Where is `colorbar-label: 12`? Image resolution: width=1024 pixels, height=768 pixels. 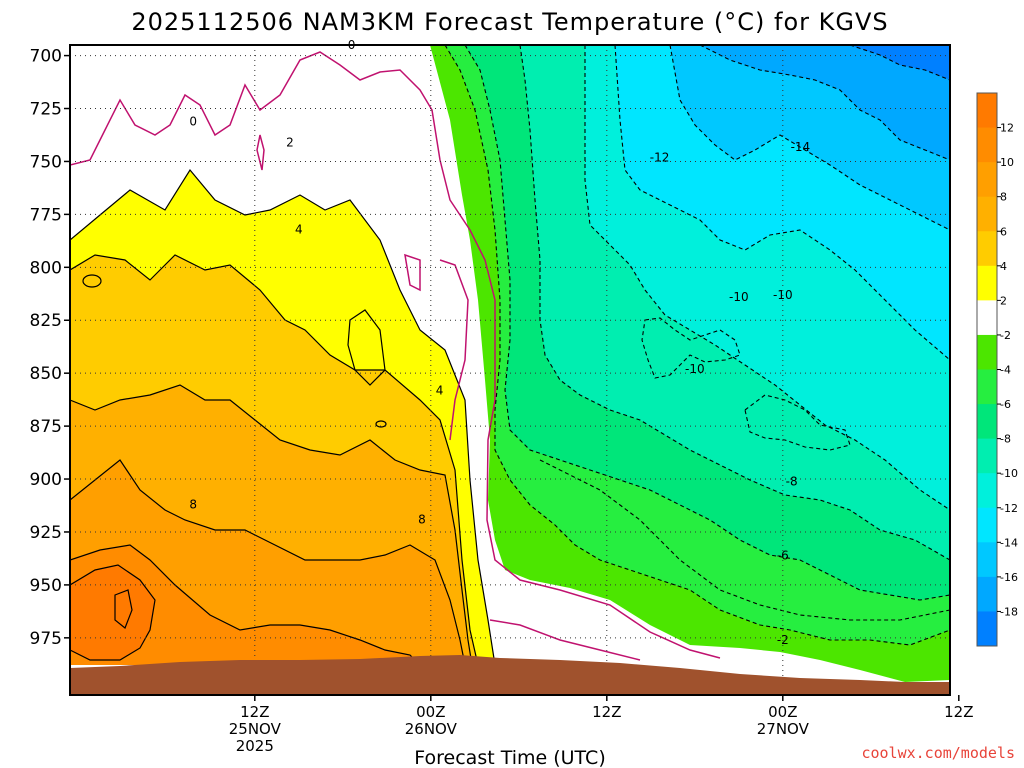 colorbar-label: 12 is located at coordinates (1007, 128).